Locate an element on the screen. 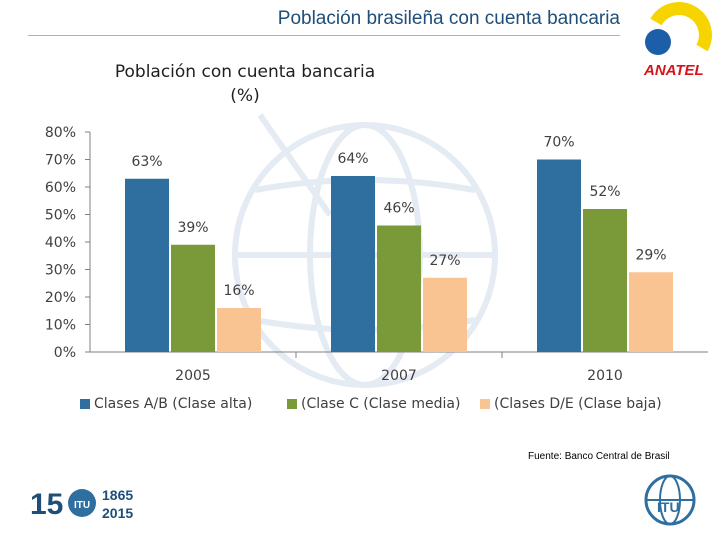 This screenshot has width=720, height=540. legend-label-a: Clases A/B (Clase alta) is located at coordinates (173, 404).